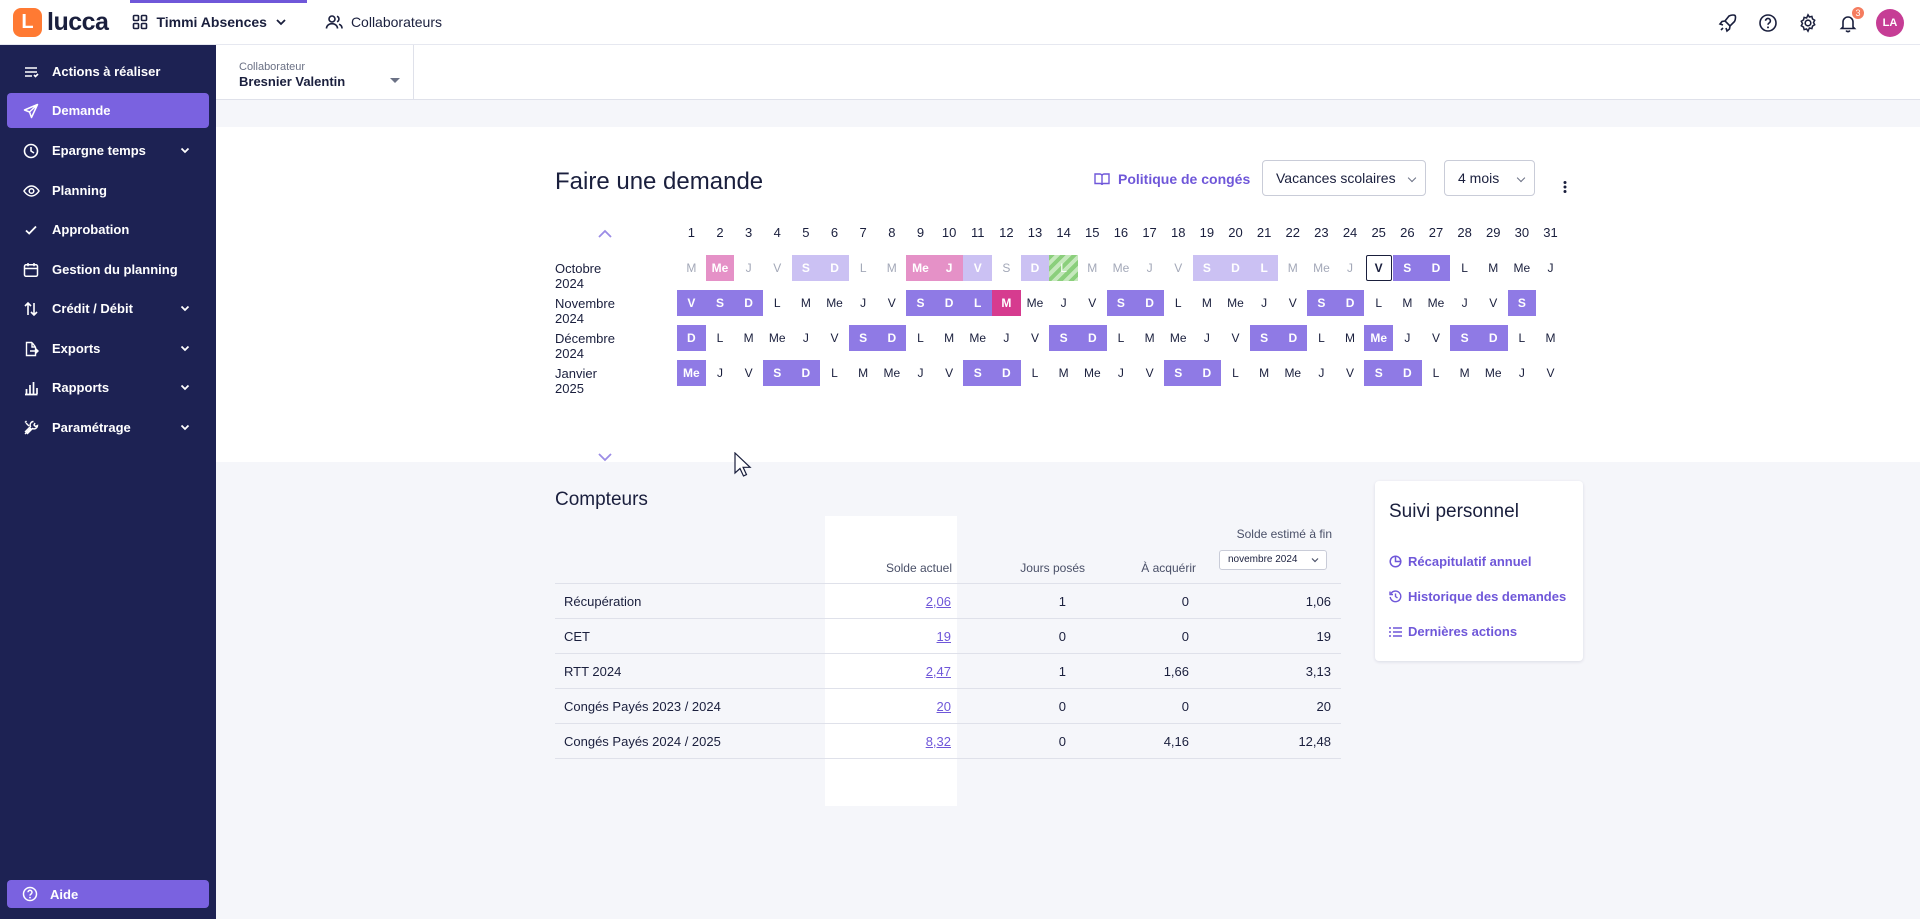  What do you see at coordinates (1768, 23) in the screenshot?
I see `help-icon` at bounding box center [1768, 23].